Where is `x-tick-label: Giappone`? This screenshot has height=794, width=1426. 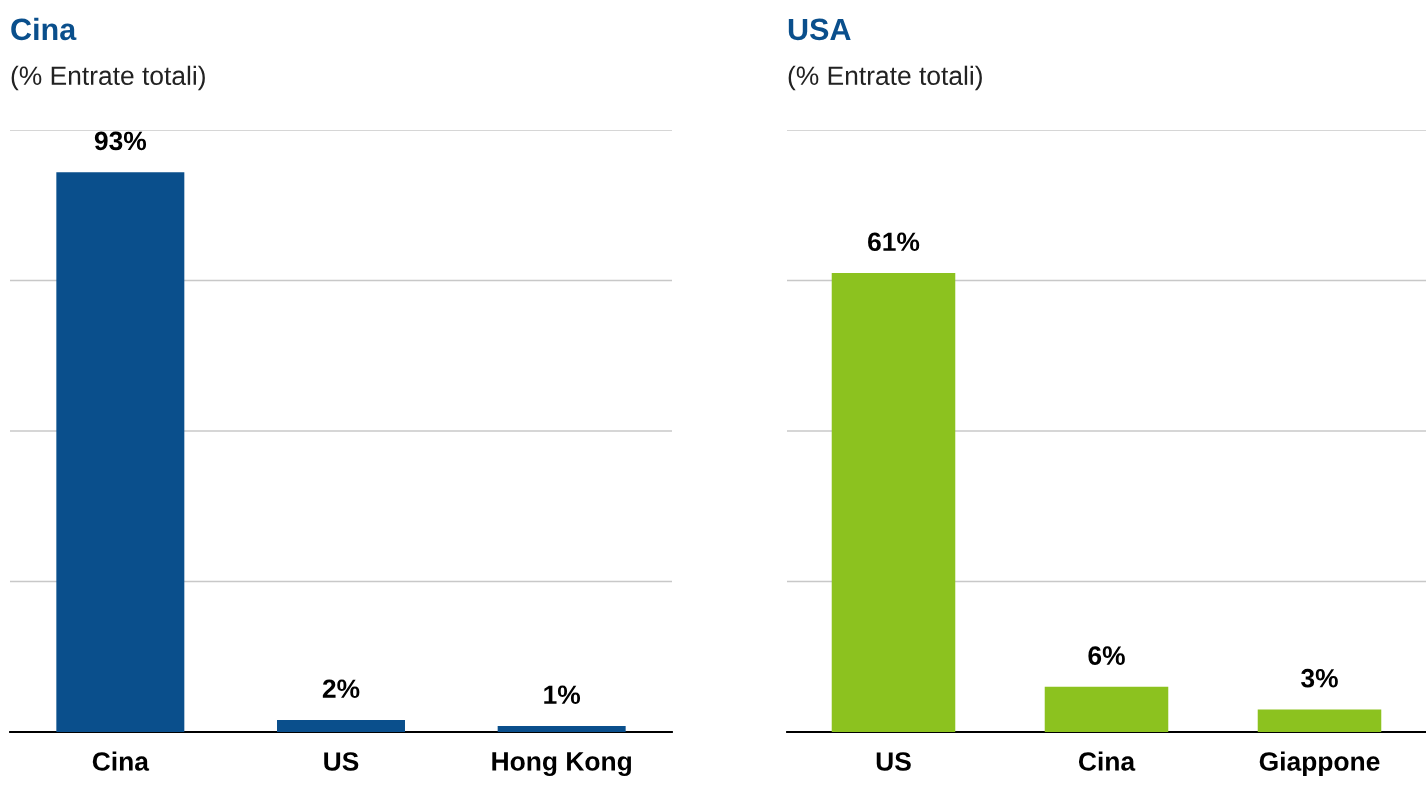
x-tick-label: Giappone is located at coordinates (1319, 764).